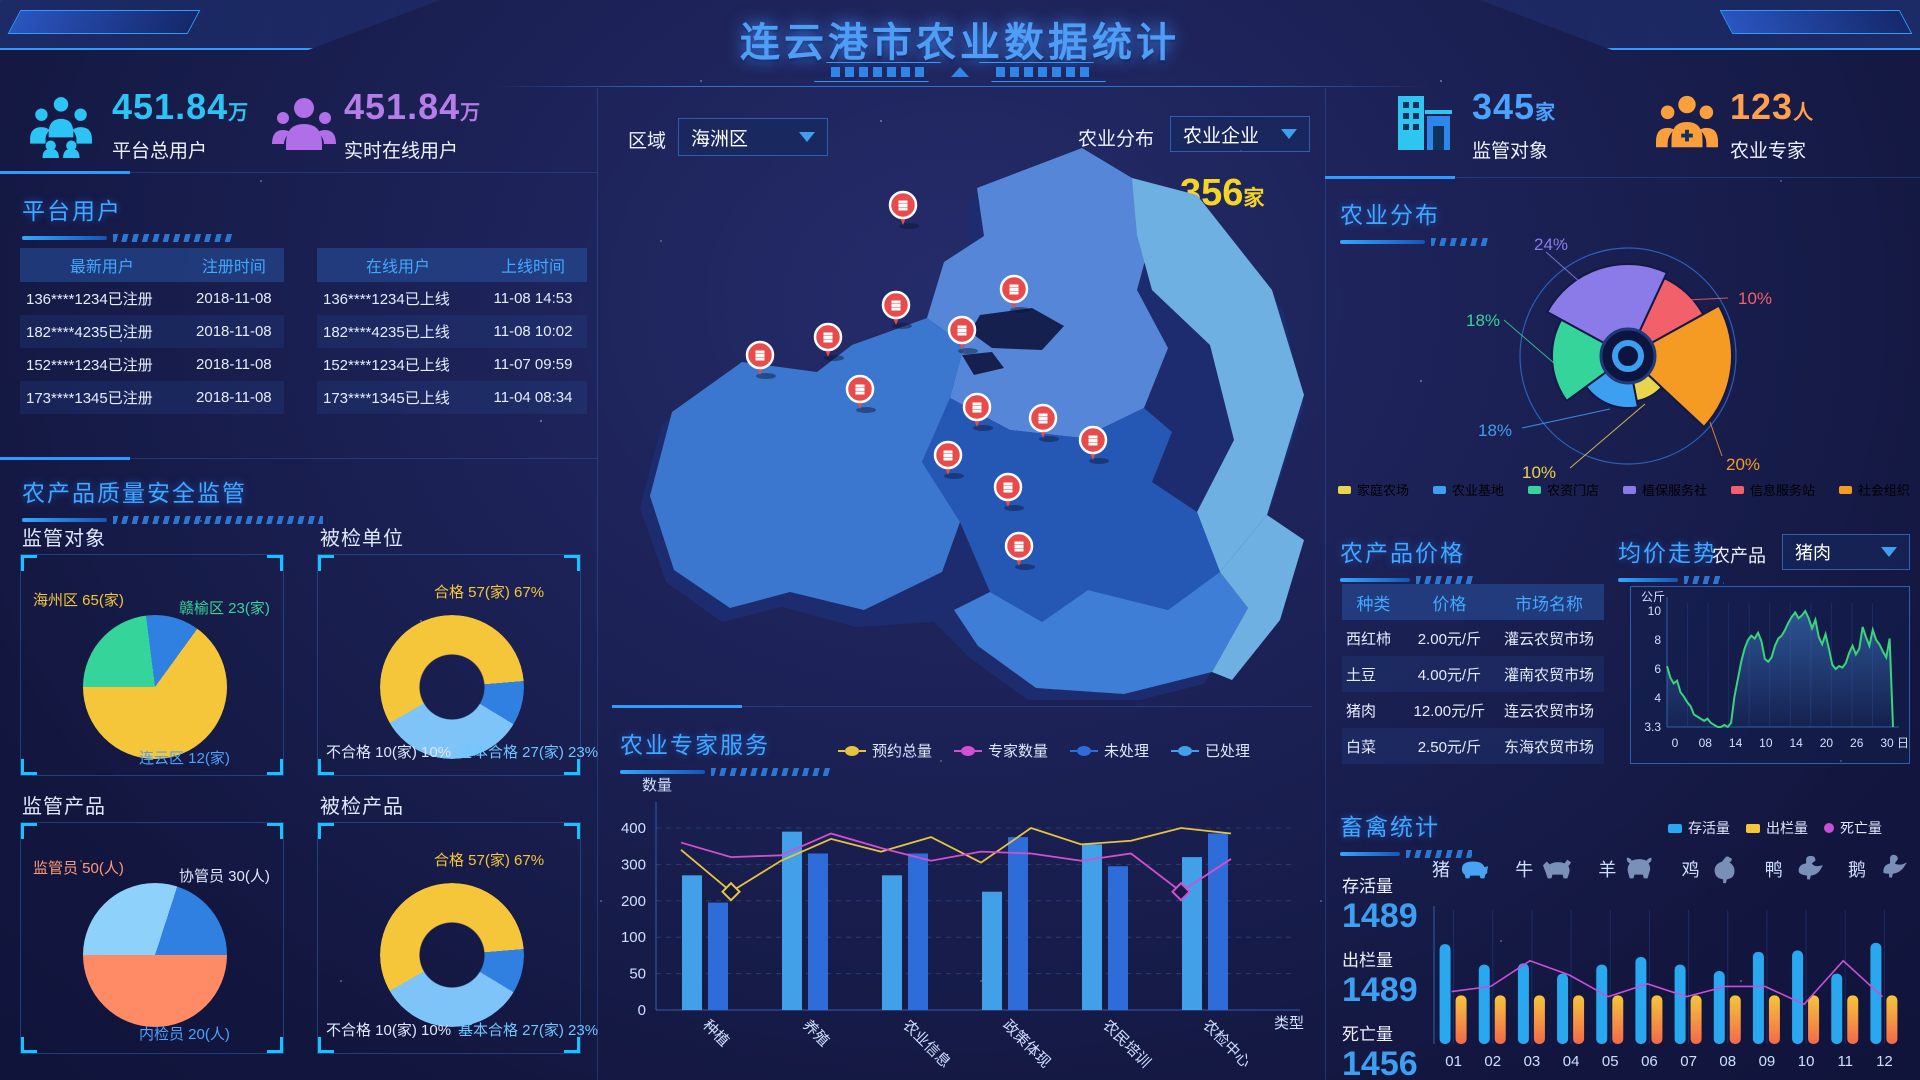 This screenshot has height=1080, width=1920. Describe the element at coordinates (1373, 489) in the screenshot. I see `legend-item: 家庭农场` at that location.